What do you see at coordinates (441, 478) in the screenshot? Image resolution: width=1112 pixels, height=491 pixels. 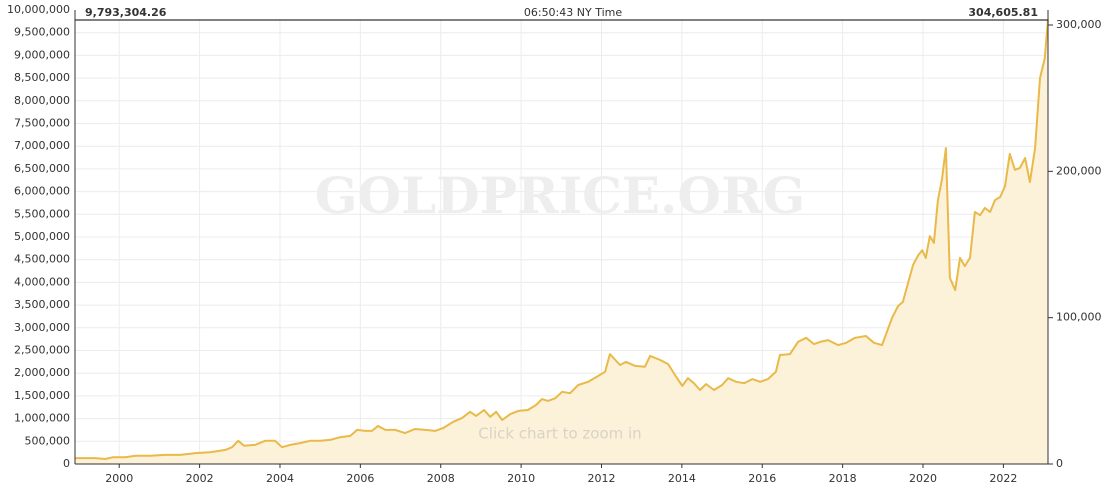 I see `x-tick-label: 2008` at bounding box center [441, 478].